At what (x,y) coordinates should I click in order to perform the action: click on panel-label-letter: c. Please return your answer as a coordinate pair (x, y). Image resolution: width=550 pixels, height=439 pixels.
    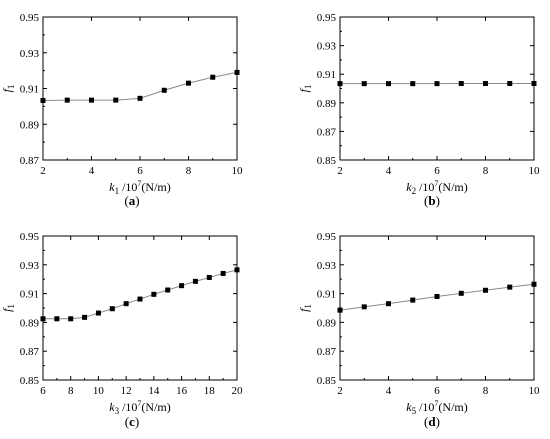
    Looking at the image, I should click on (132, 421).